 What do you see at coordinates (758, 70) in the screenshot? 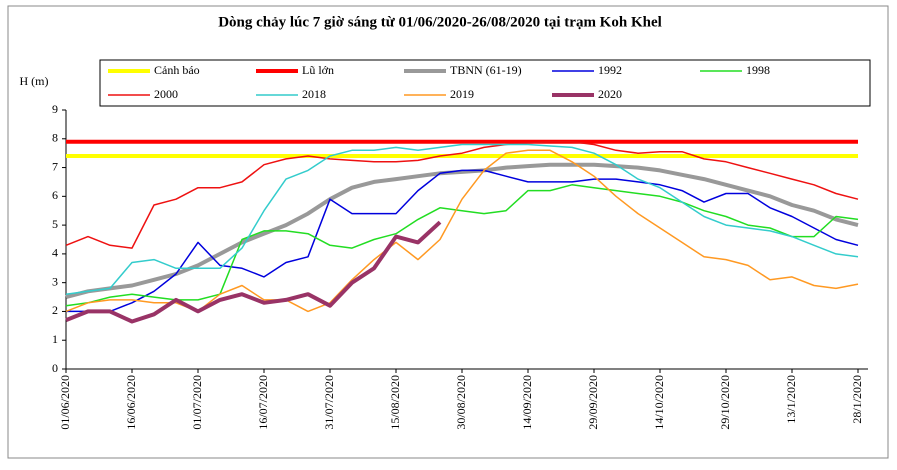
I see `legend-label: 1998` at bounding box center [758, 70].